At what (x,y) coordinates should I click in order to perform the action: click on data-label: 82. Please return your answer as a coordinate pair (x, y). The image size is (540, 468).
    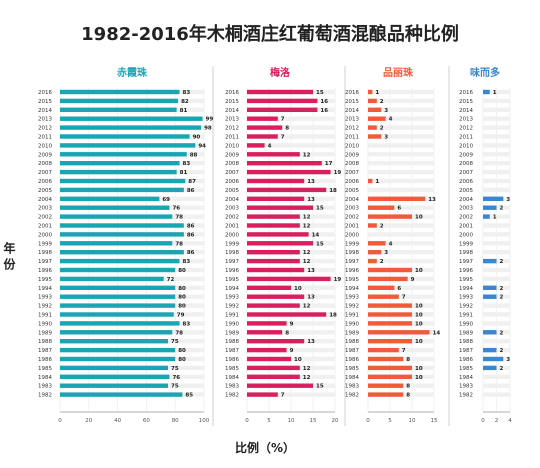
    Looking at the image, I should click on (185, 102).